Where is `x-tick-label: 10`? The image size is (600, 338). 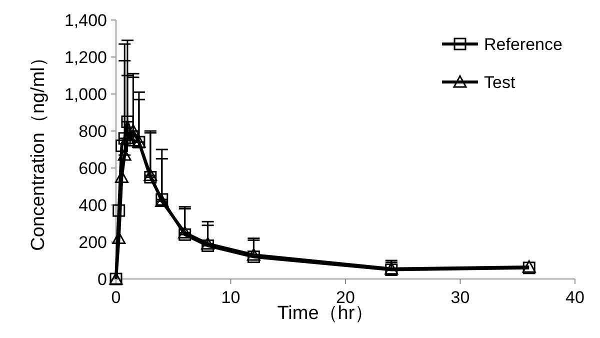 x-tick-label: 10 is located at coordinates (230, 297).